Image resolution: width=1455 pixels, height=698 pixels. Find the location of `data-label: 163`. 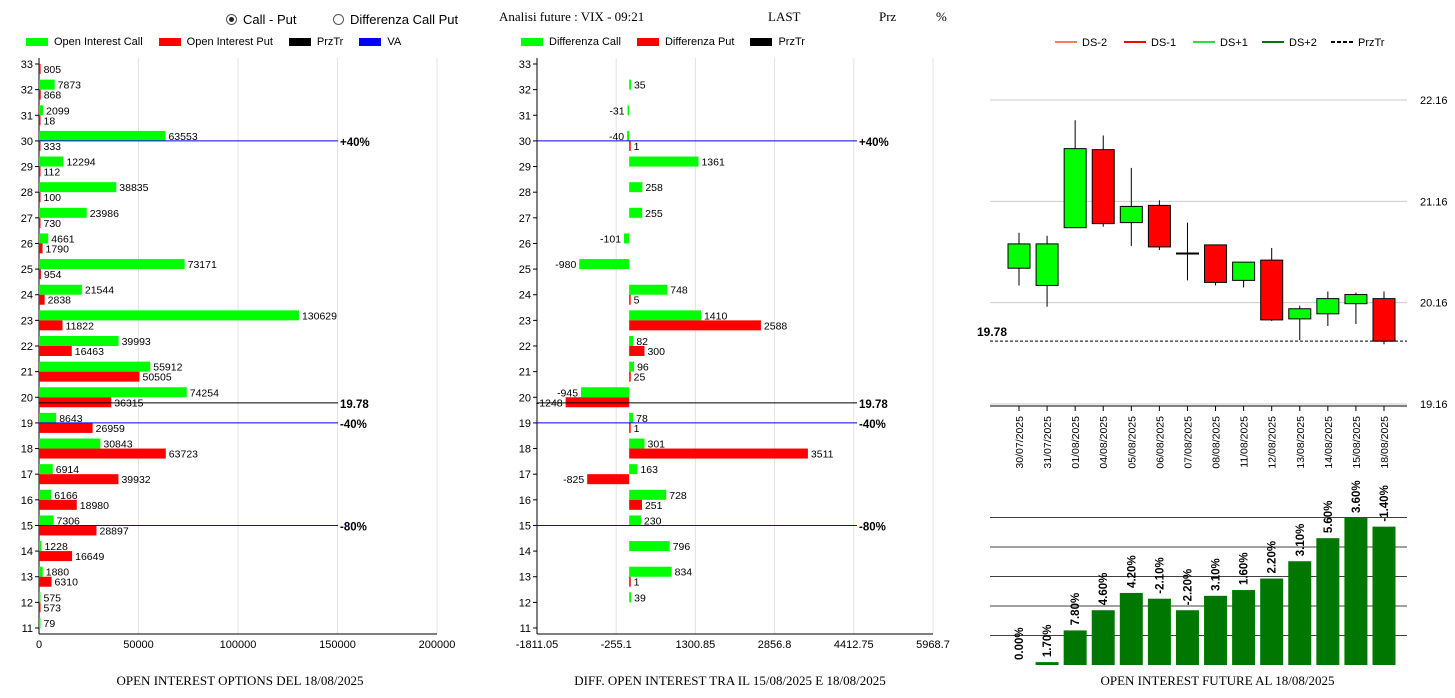

data-label: 163 is located at coordinates (649, 470).